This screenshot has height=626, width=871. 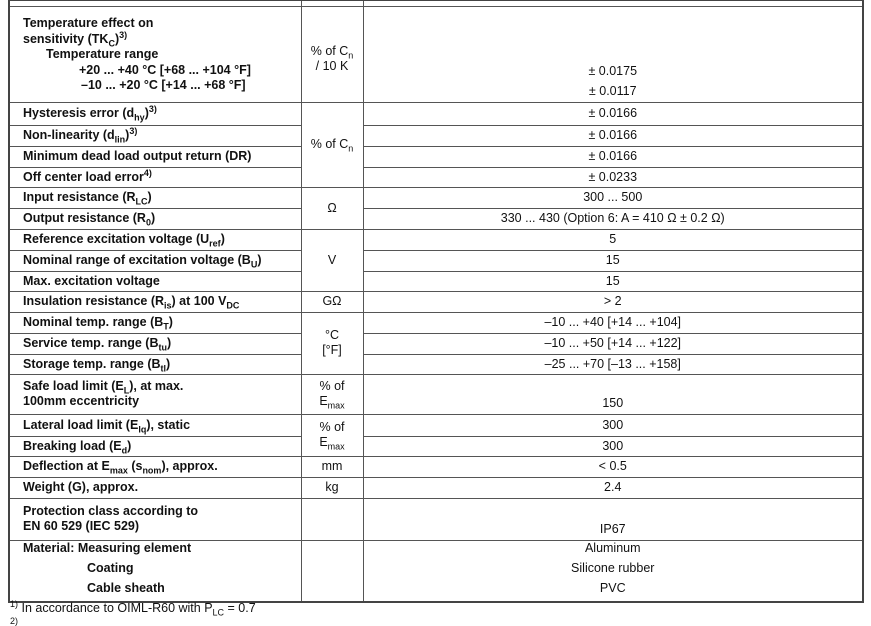 What do you see at coordinates (332, 335) in the screenshot?
I see `text-segment: °C` at bounding box center [332, 335].